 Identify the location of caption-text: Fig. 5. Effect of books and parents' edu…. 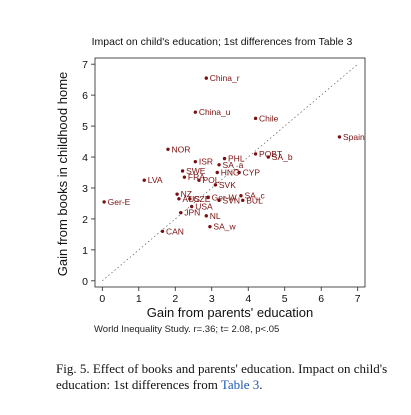
(222, 376).